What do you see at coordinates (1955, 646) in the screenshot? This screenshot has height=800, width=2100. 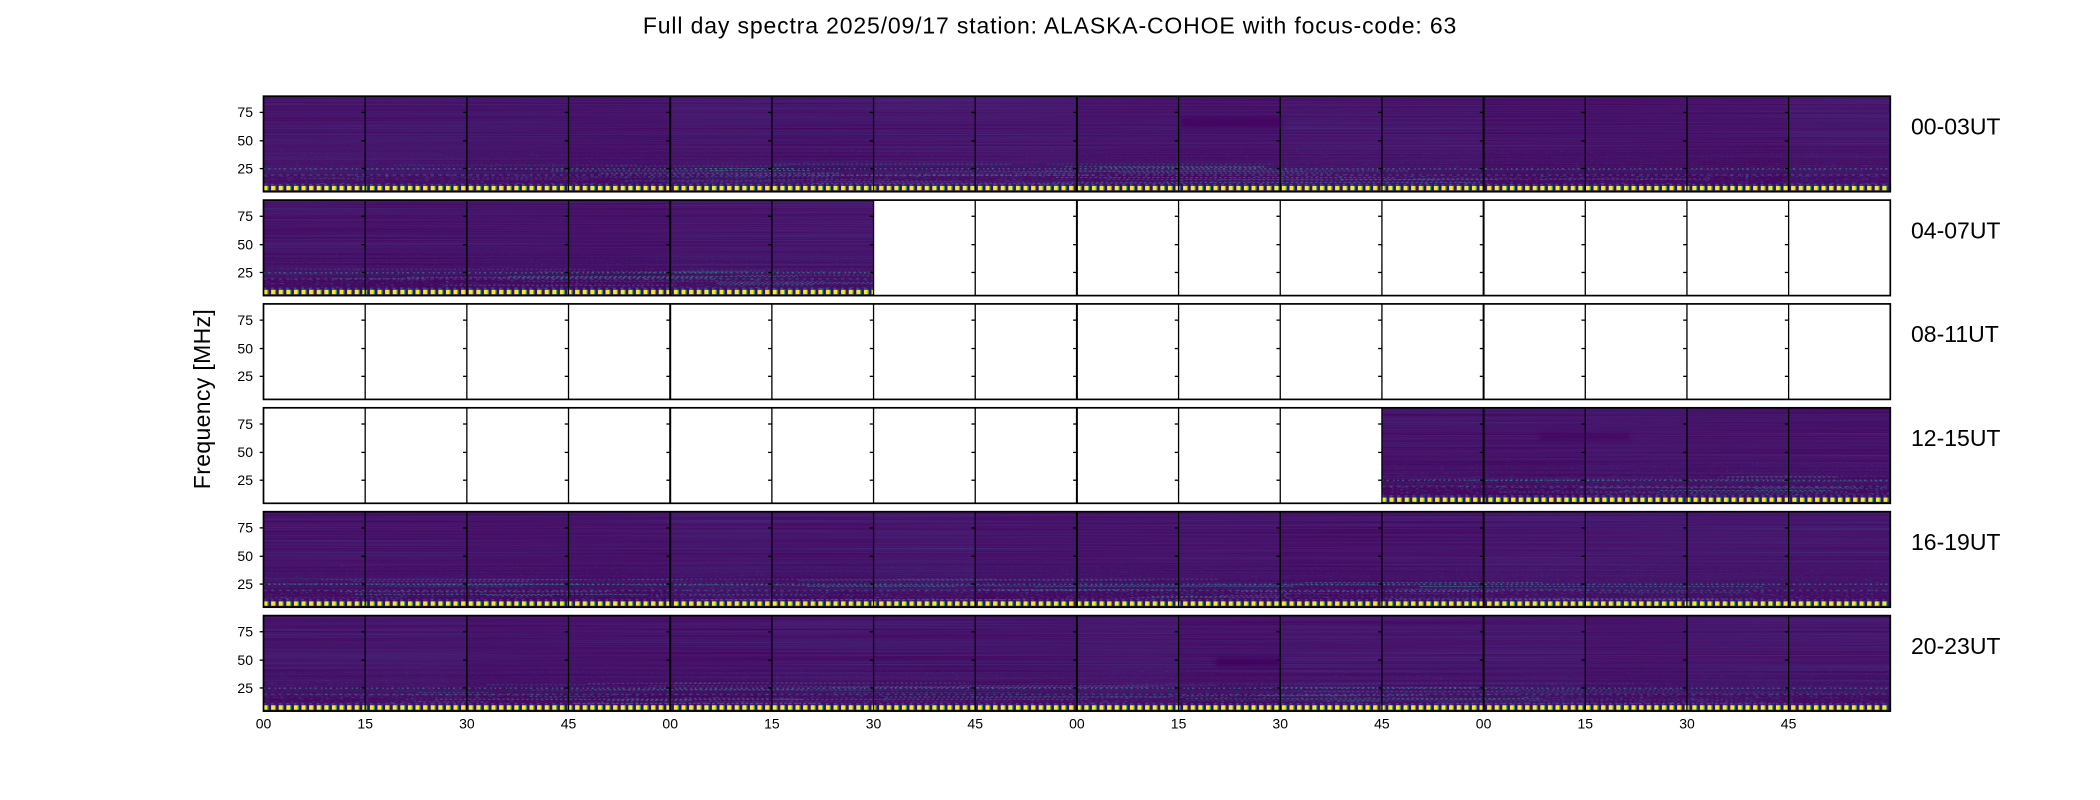 I see `svg-text: 20-23UT` at bounding box center [1955, 646].